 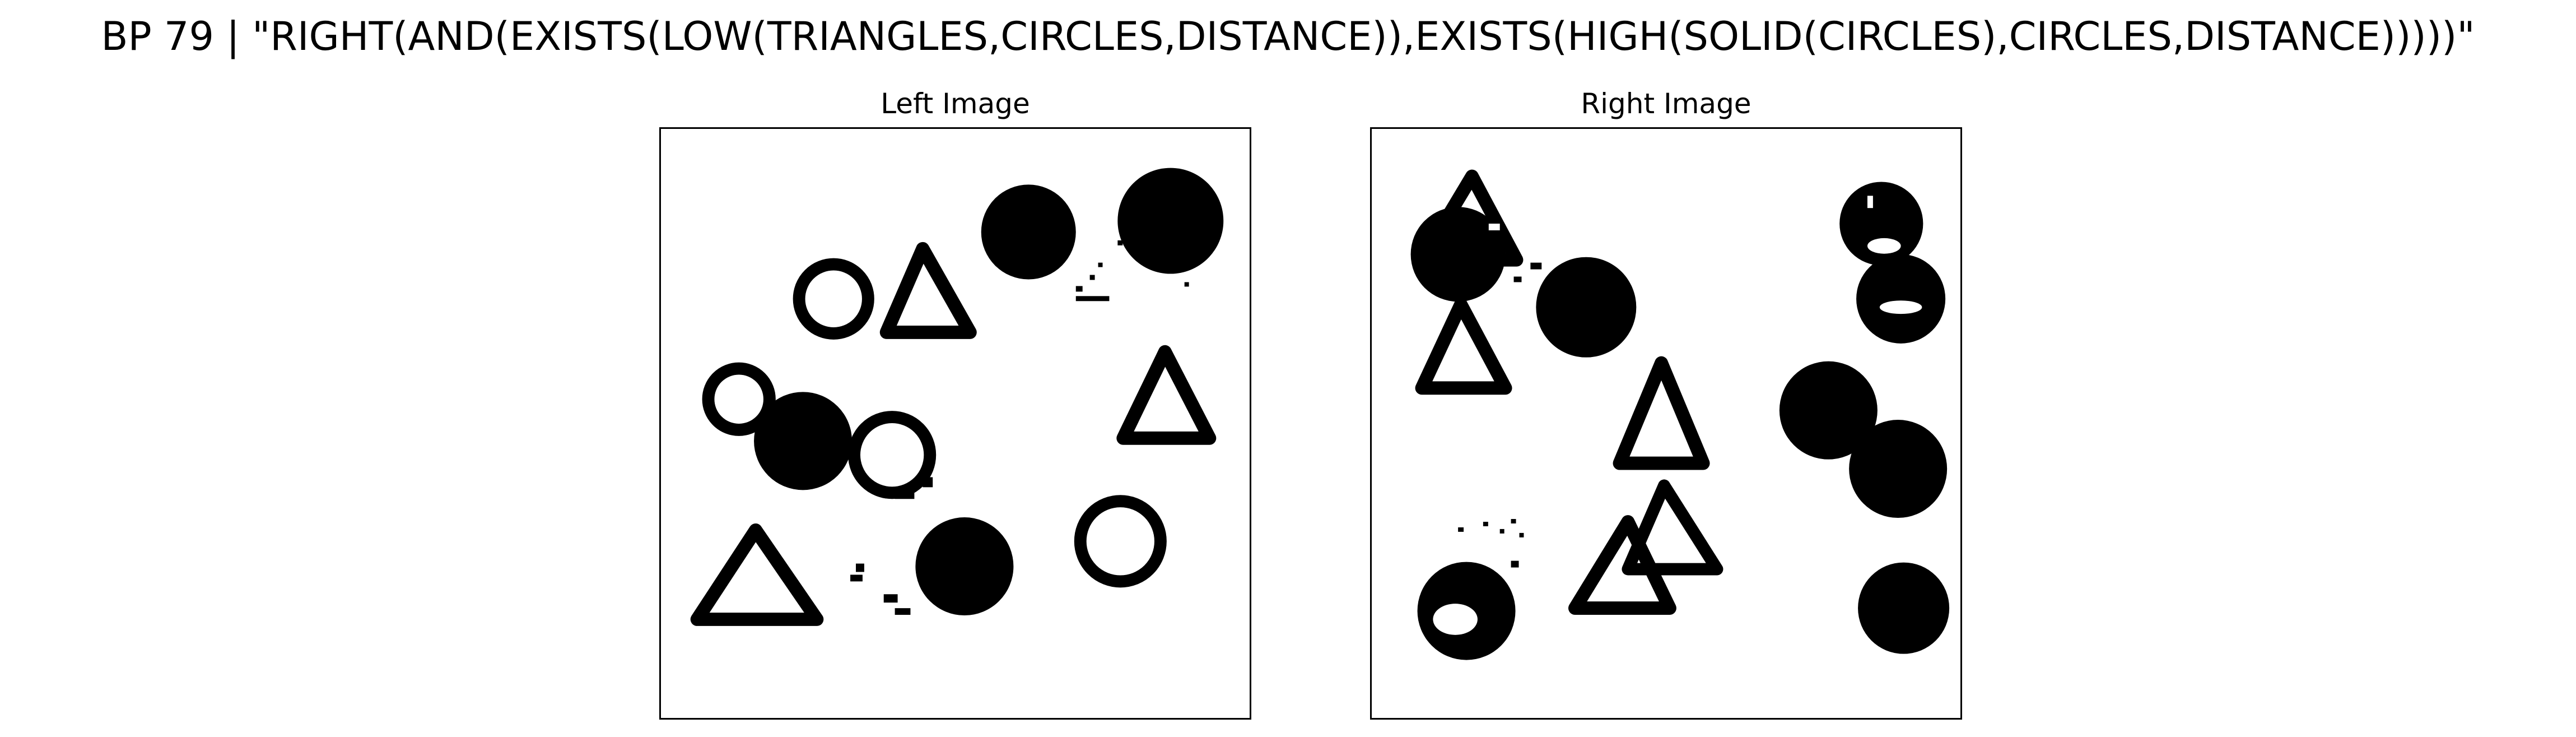 I want to click on holes, so click(x=1677, y=415).